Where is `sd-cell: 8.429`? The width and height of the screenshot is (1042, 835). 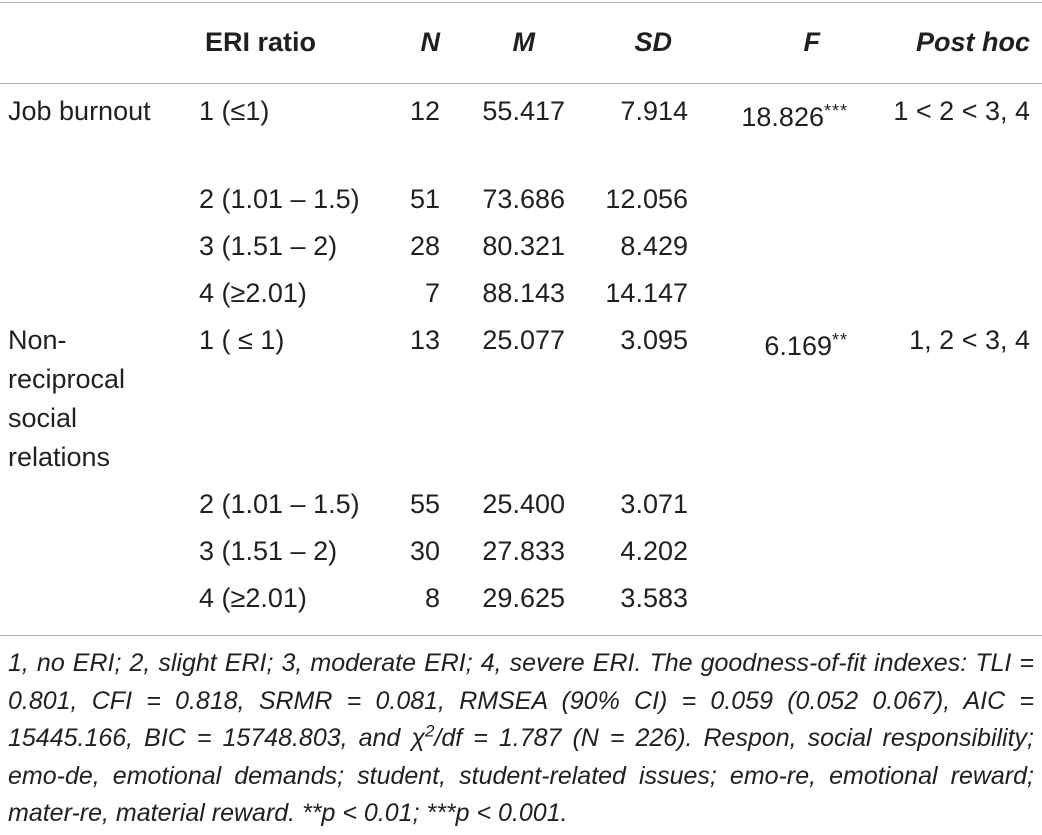 sd-cell: 8.429 is located at coordinates (654, 246).